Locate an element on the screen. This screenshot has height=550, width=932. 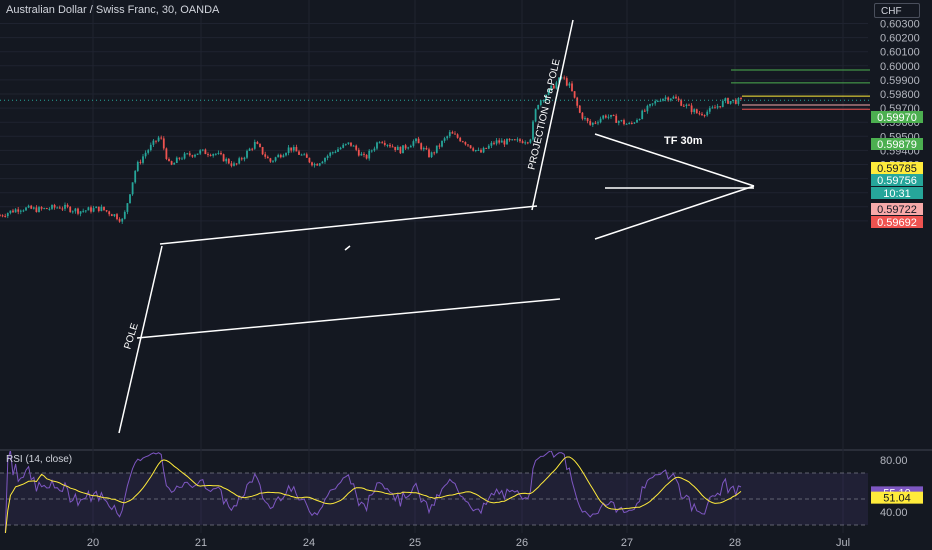
price-tag-label: 0.59756 is located at coordinates (897, 181).